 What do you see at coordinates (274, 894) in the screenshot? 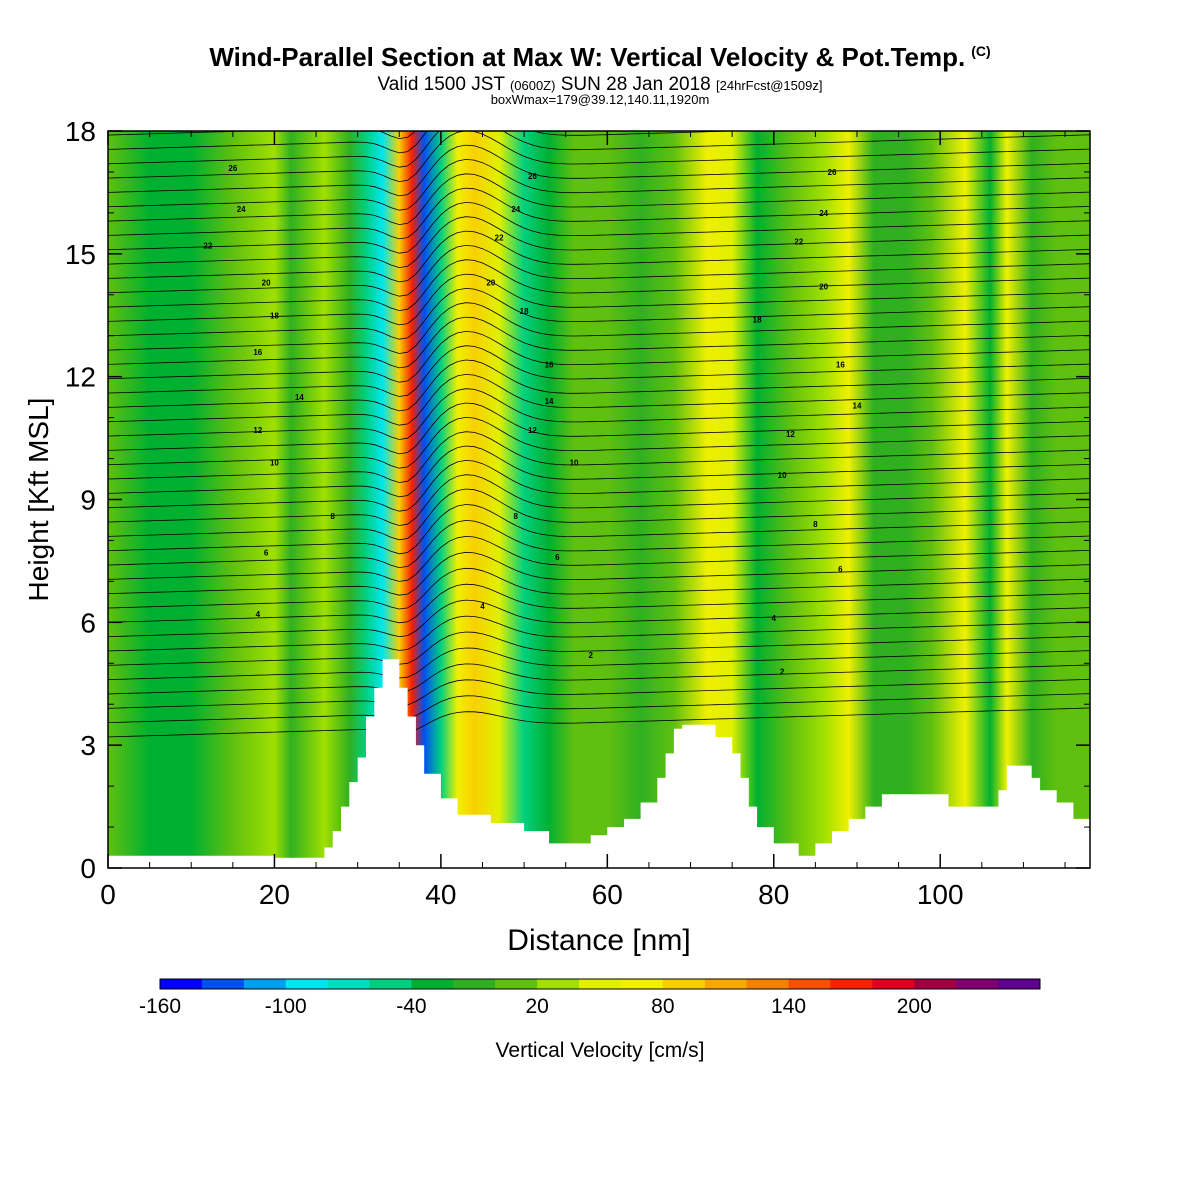
I see `x-tick-label: 20` at bounding box center [274, 894].